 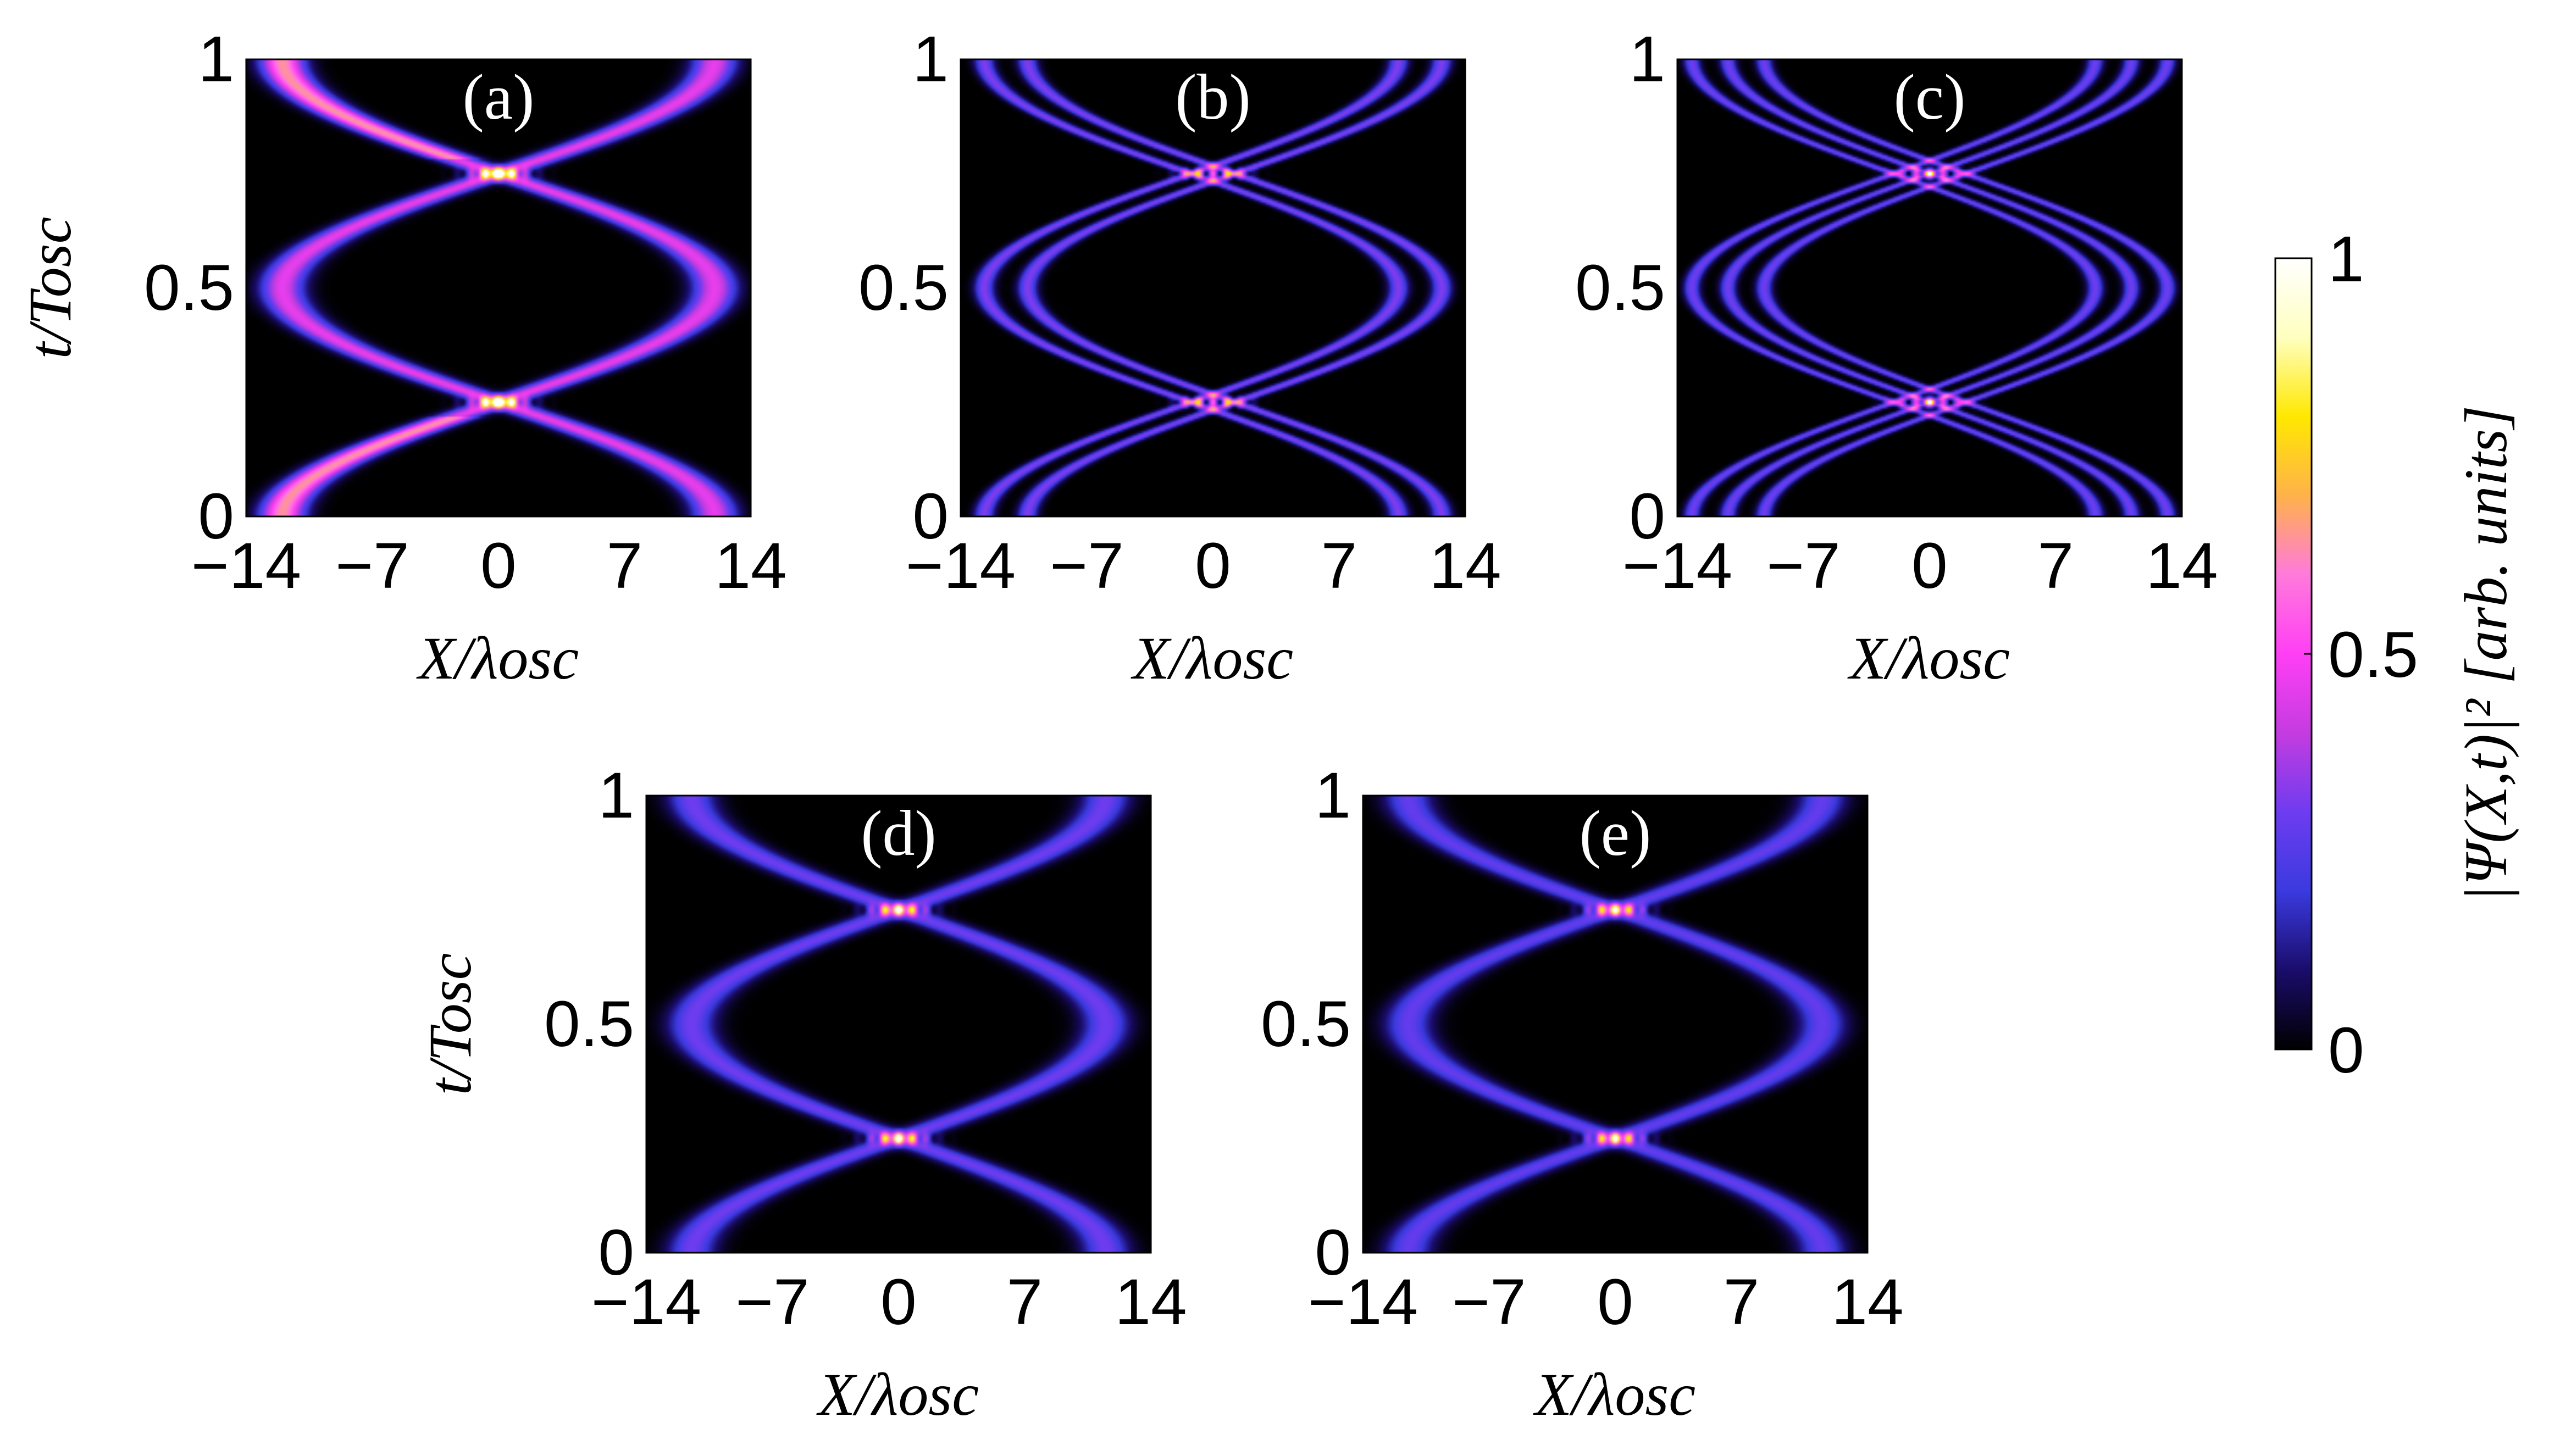 What do you see at coordinates (899, 833) in the screenshot?
I see `panel-label: (d)` at bounding box center [899, 833].